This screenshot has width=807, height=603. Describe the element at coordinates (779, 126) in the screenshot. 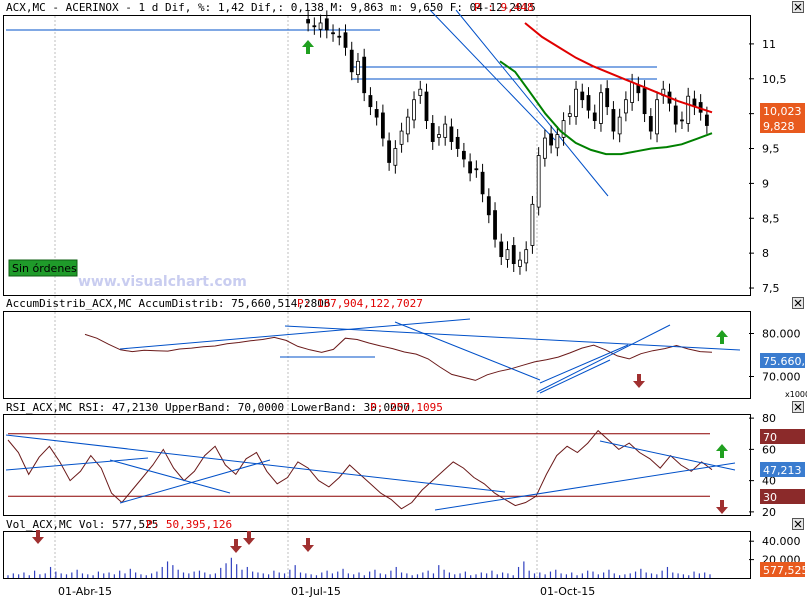

I see `last-close-label: 9,828` at that location.